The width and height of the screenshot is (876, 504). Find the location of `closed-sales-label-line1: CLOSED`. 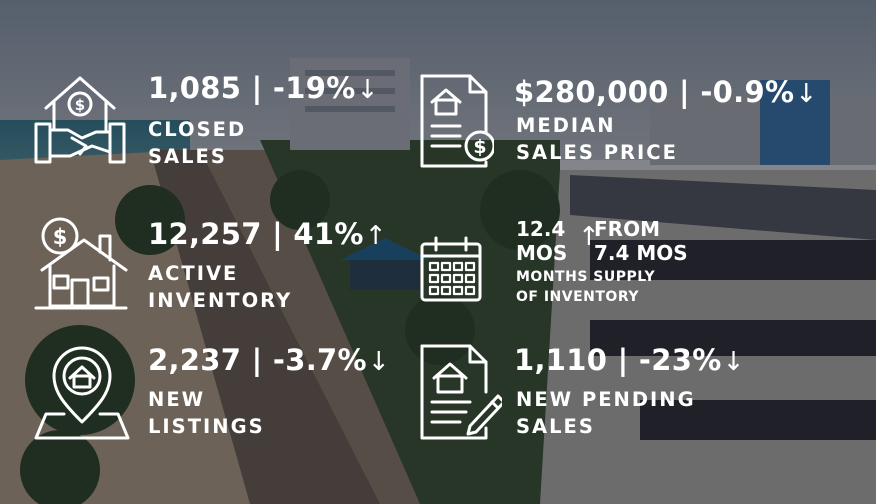

closed-sales-label-line1: CLOSED is located at coordinates (197, 129).